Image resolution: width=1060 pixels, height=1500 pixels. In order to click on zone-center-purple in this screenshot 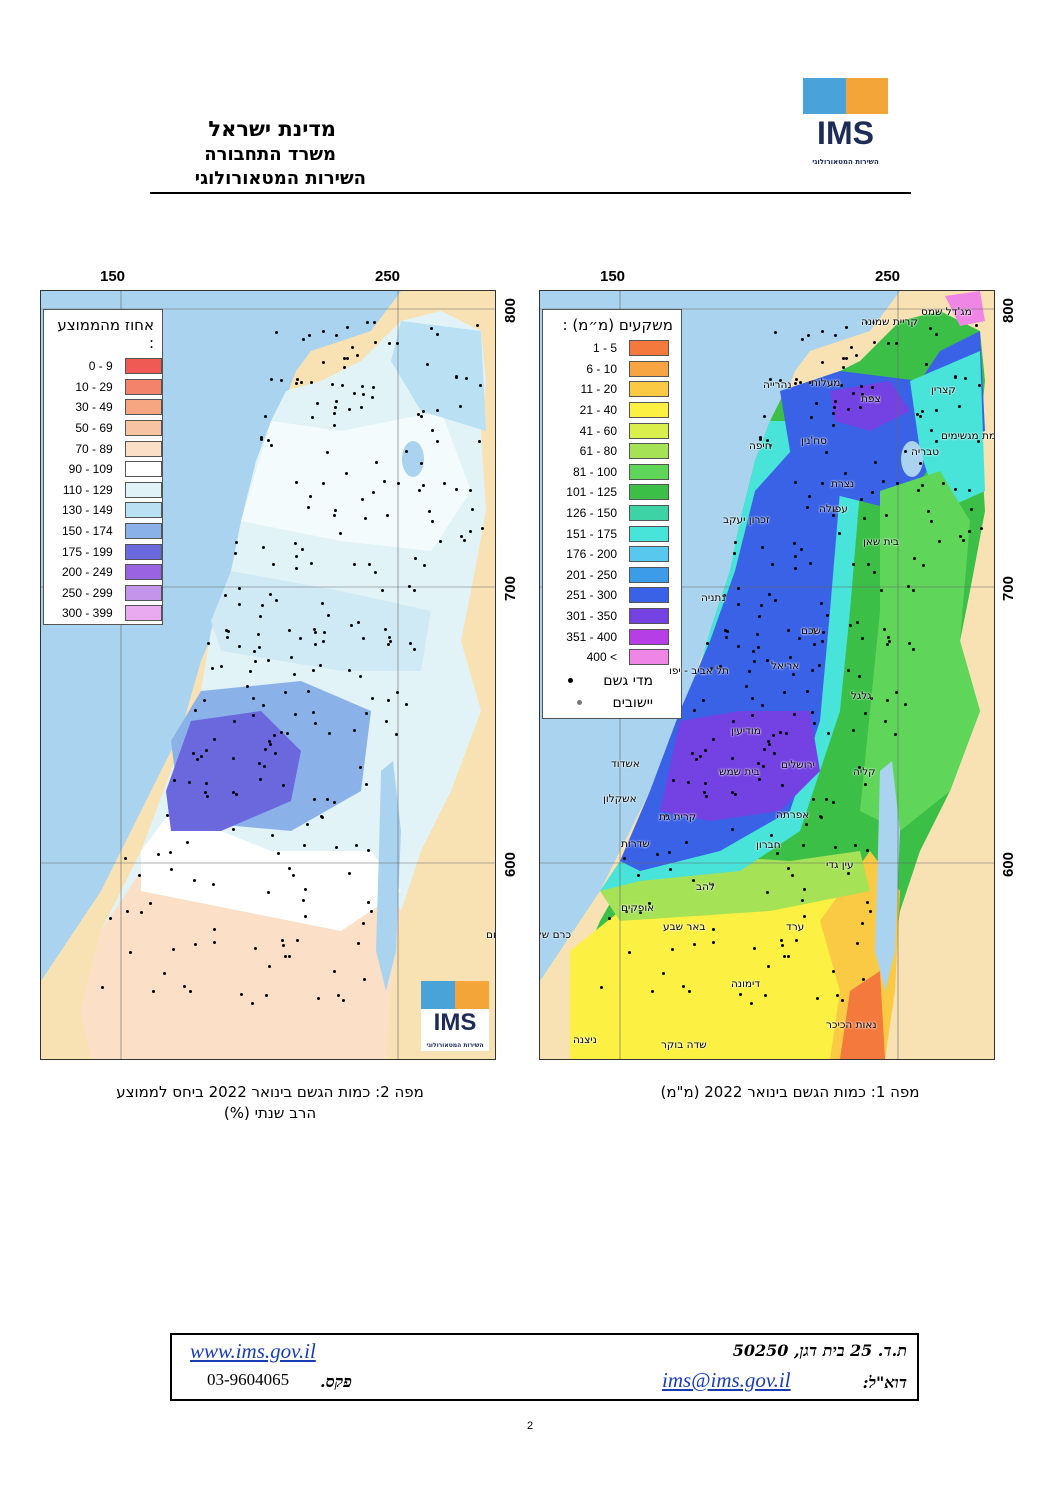, I will do `click(740, 766)`.